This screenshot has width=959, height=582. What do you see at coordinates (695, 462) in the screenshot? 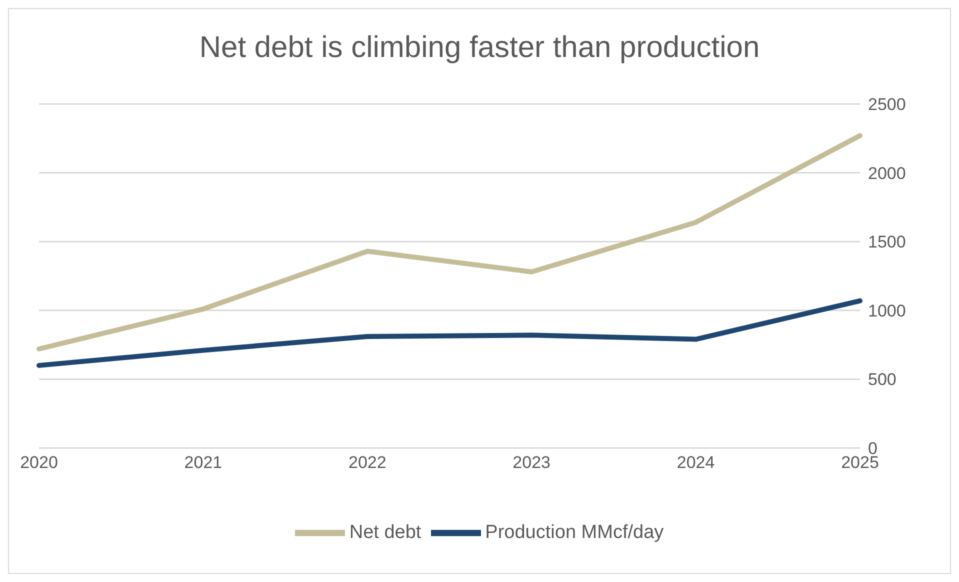
I see `x-tick-label: 2024` at bounding box center [695, 462].